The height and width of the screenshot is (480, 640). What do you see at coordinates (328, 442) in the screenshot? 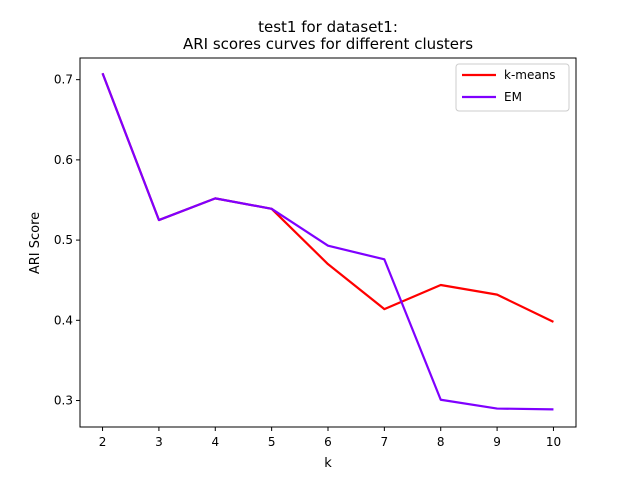
I see `x-tick-label: 6` at bounding box center [328, 442].